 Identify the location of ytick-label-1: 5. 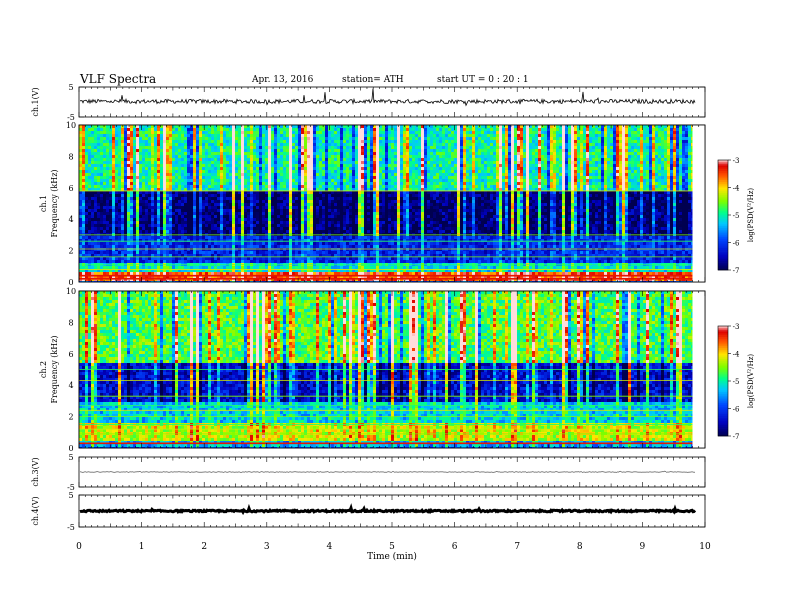
(70, 87).